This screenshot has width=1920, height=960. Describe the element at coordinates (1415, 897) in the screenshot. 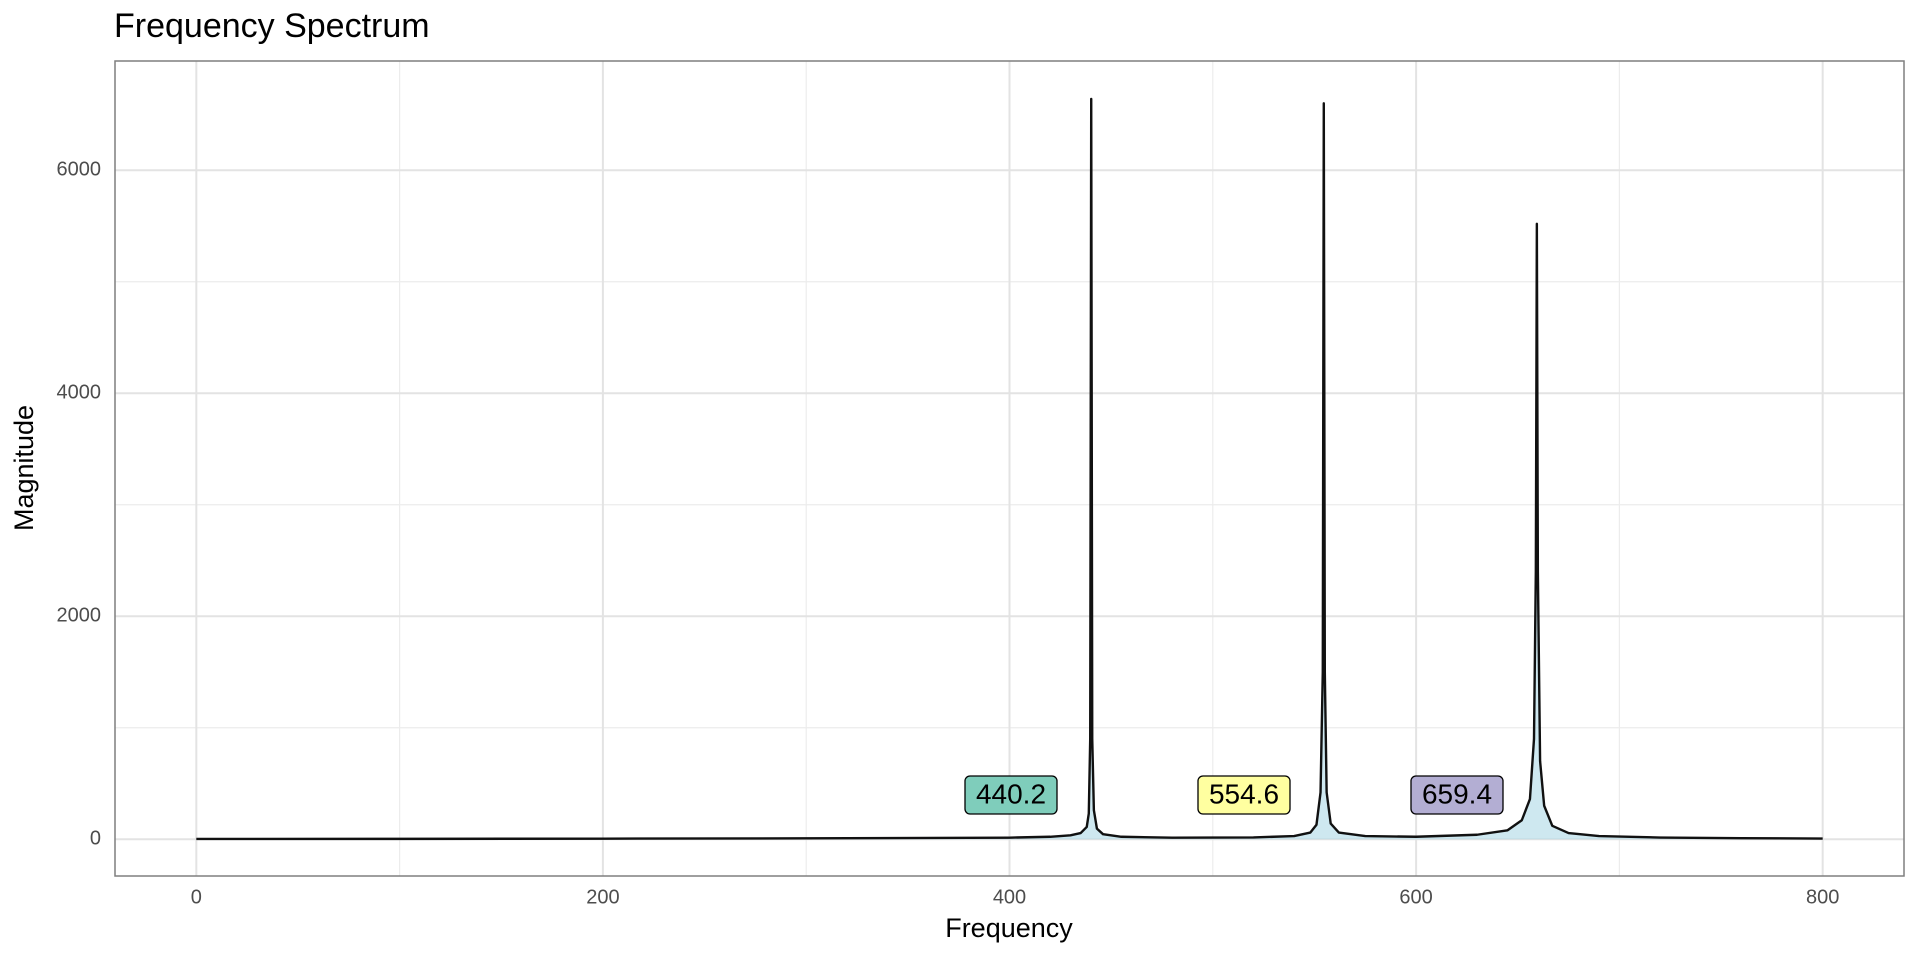

I see `x-tick-label: 600` at that location.